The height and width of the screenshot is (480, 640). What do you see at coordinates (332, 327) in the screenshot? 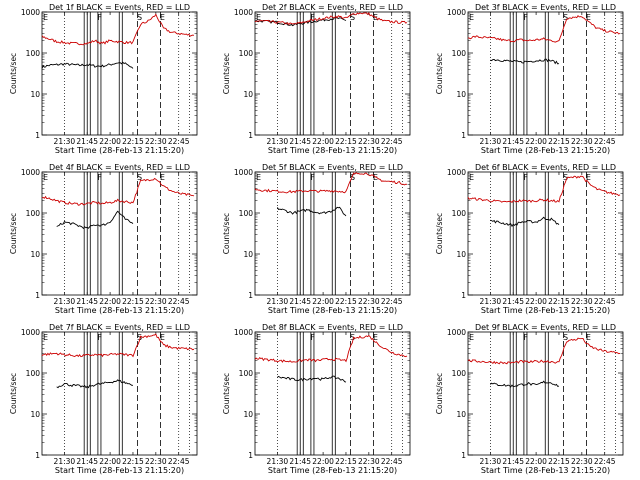
I see `panel-title: Det 8f BLACK = Events, RED = LLD` at bounding box center [332, 327].